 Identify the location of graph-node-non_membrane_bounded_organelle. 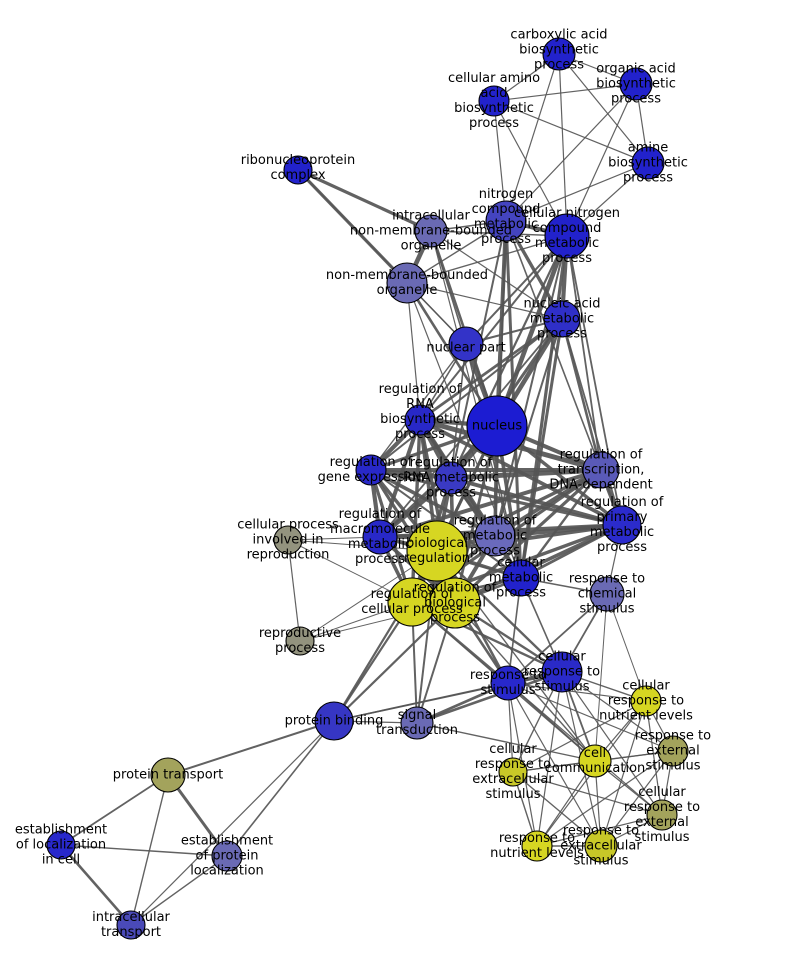
(407, 283).